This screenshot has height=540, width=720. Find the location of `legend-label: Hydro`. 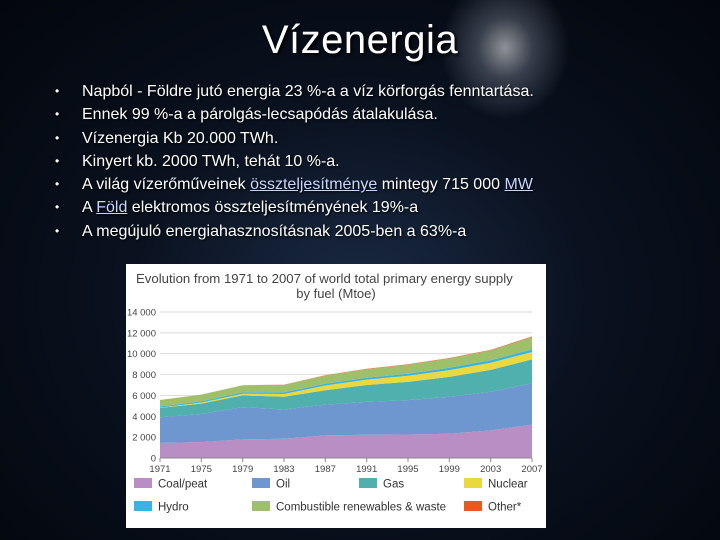

legend-label: Hydro is located at coordinates (173, 508).